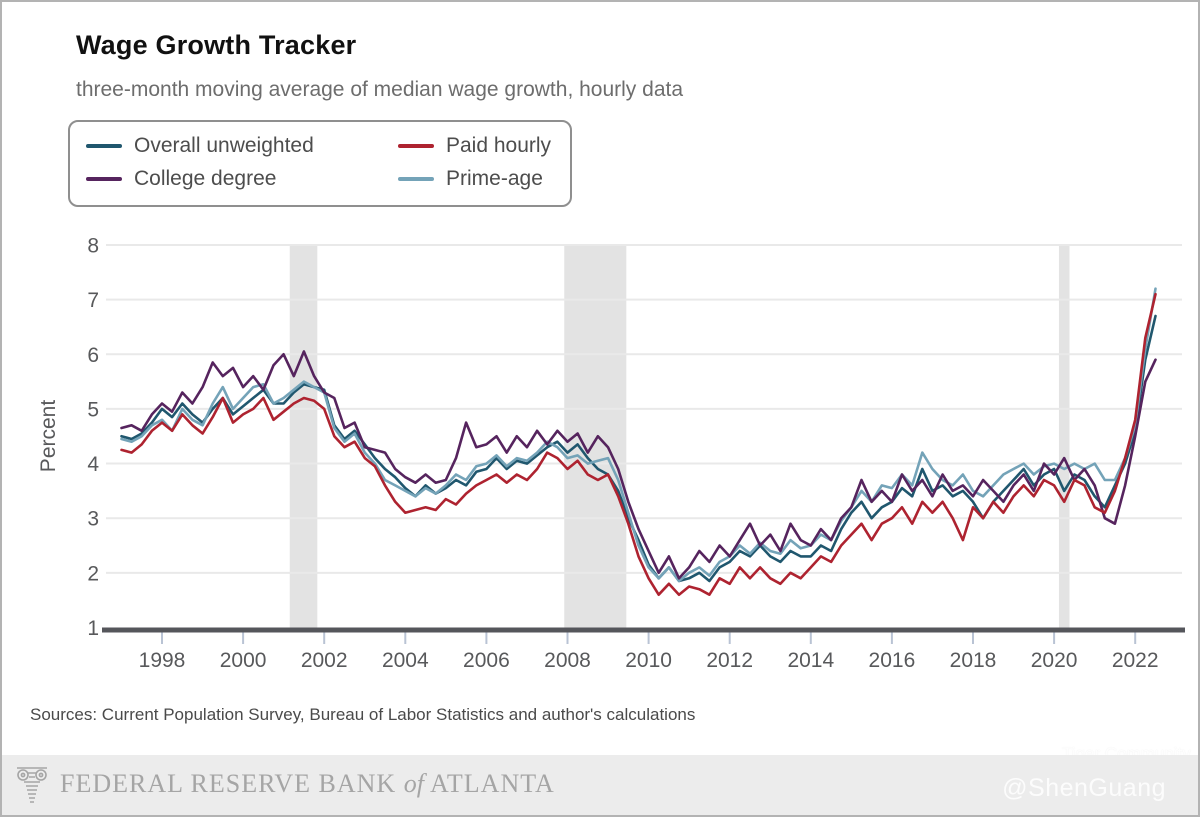 The width and height of the screenshot is (1200, 817). Describe the element at coordinates (104, 146) in the screenshot. I see `legend-swatch-overall` at that location.